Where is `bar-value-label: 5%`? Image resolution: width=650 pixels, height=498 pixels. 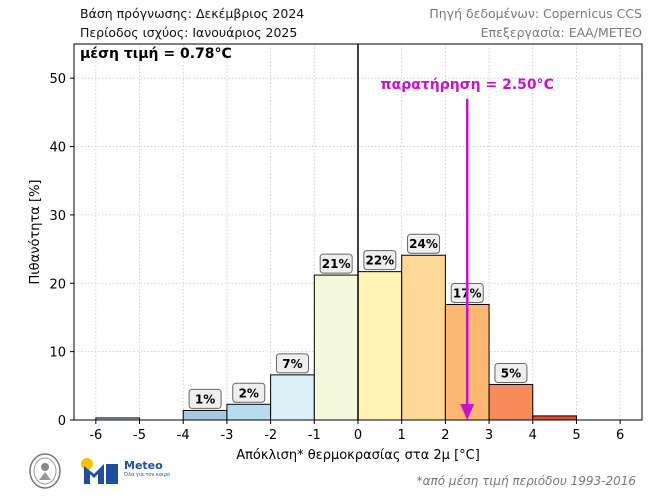 bar-value-label: 5% is located at coordinates (511, 373).